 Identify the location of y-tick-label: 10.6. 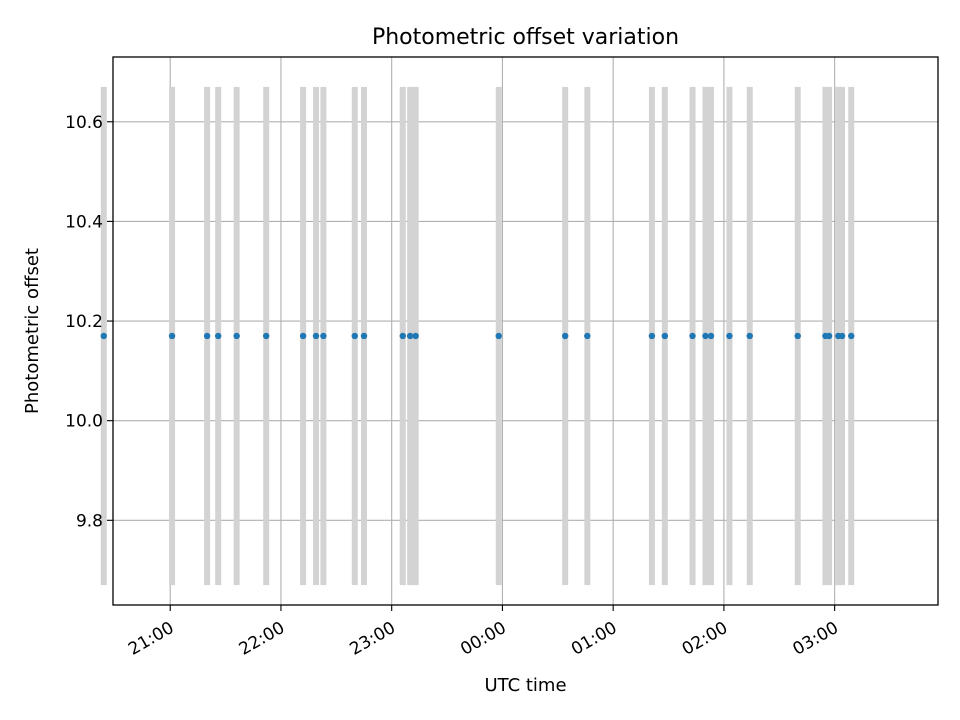
(84, 123).